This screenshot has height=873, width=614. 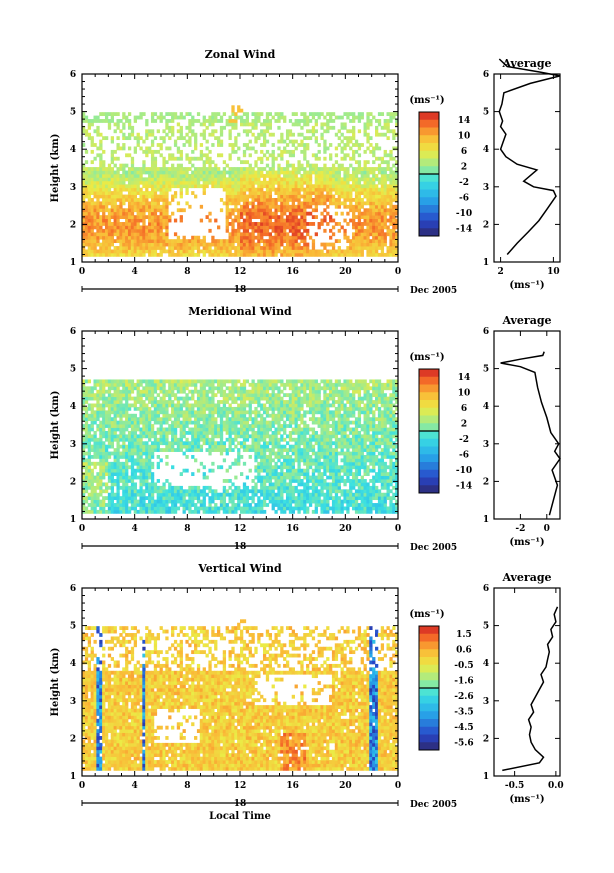 I want to click on vertical-wind-heatmap-cells, so click(x=240, y=695).